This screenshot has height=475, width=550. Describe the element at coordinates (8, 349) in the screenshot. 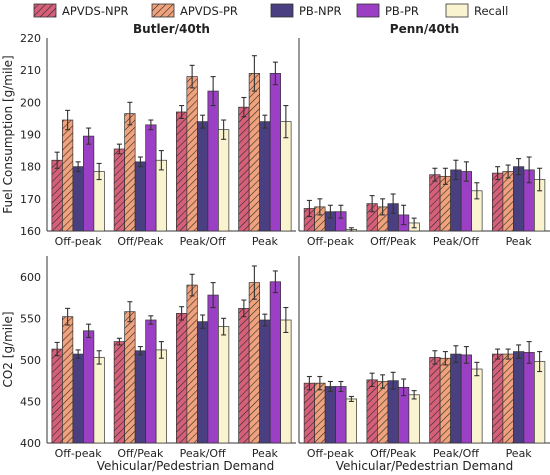

I see `y-axis-label-co2: CO2 [g/mile]` at that location.